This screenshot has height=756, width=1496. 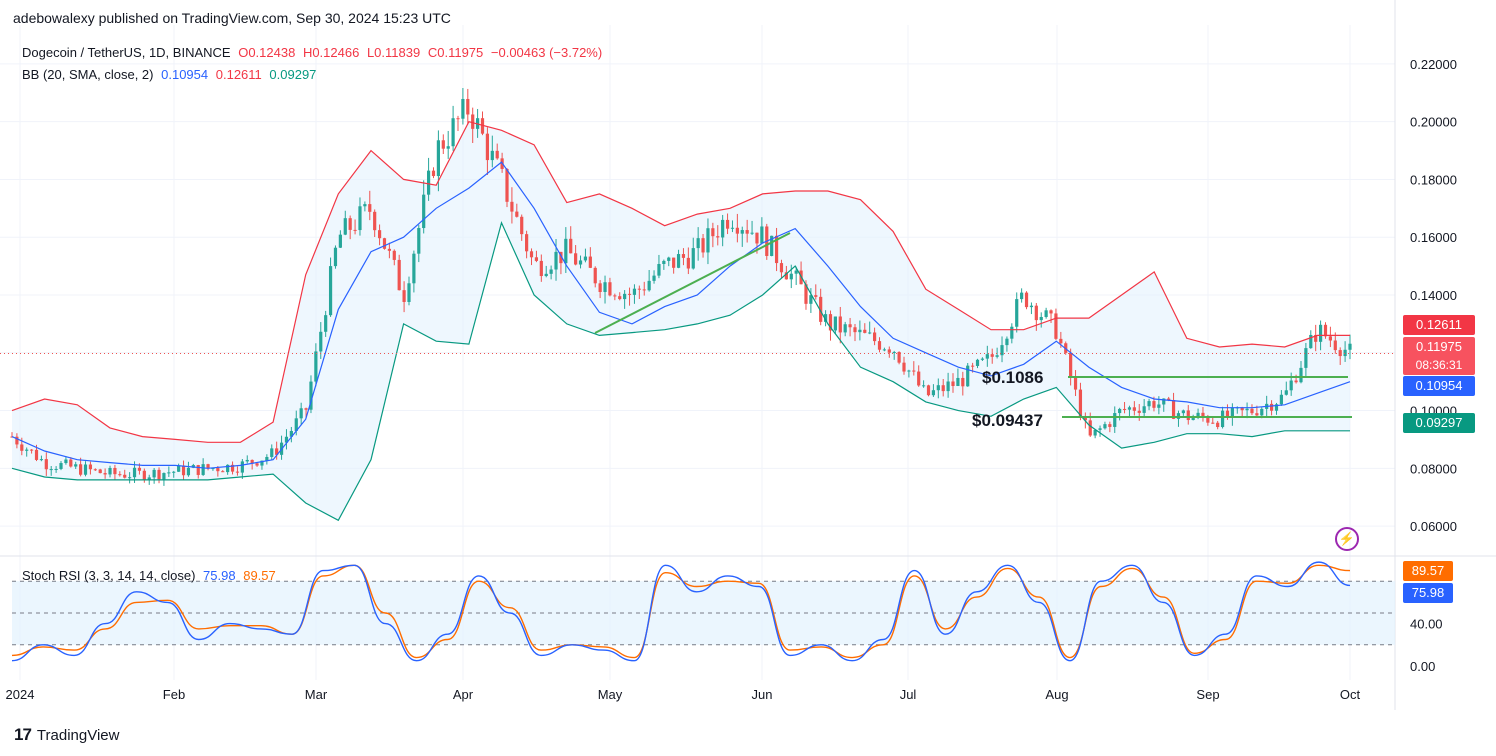 I want to click on y-tick-label: 0.14000, so click(x=1433, y=295).